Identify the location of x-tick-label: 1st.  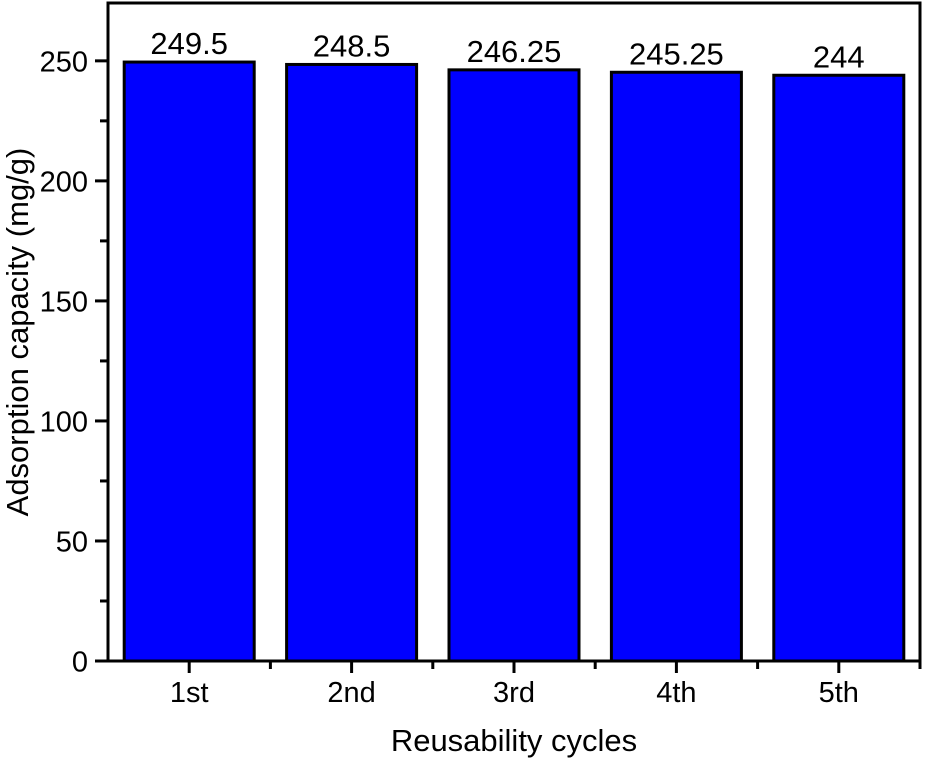
(189, 693).